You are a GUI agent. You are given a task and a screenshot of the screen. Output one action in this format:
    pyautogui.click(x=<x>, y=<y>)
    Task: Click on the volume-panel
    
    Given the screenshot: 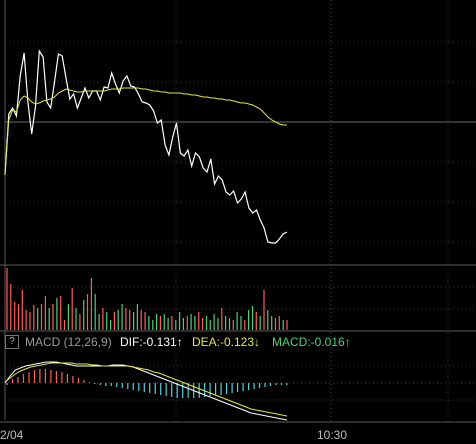 What is the action you would take?
    pyautogui.click(x=147, y=299)
    